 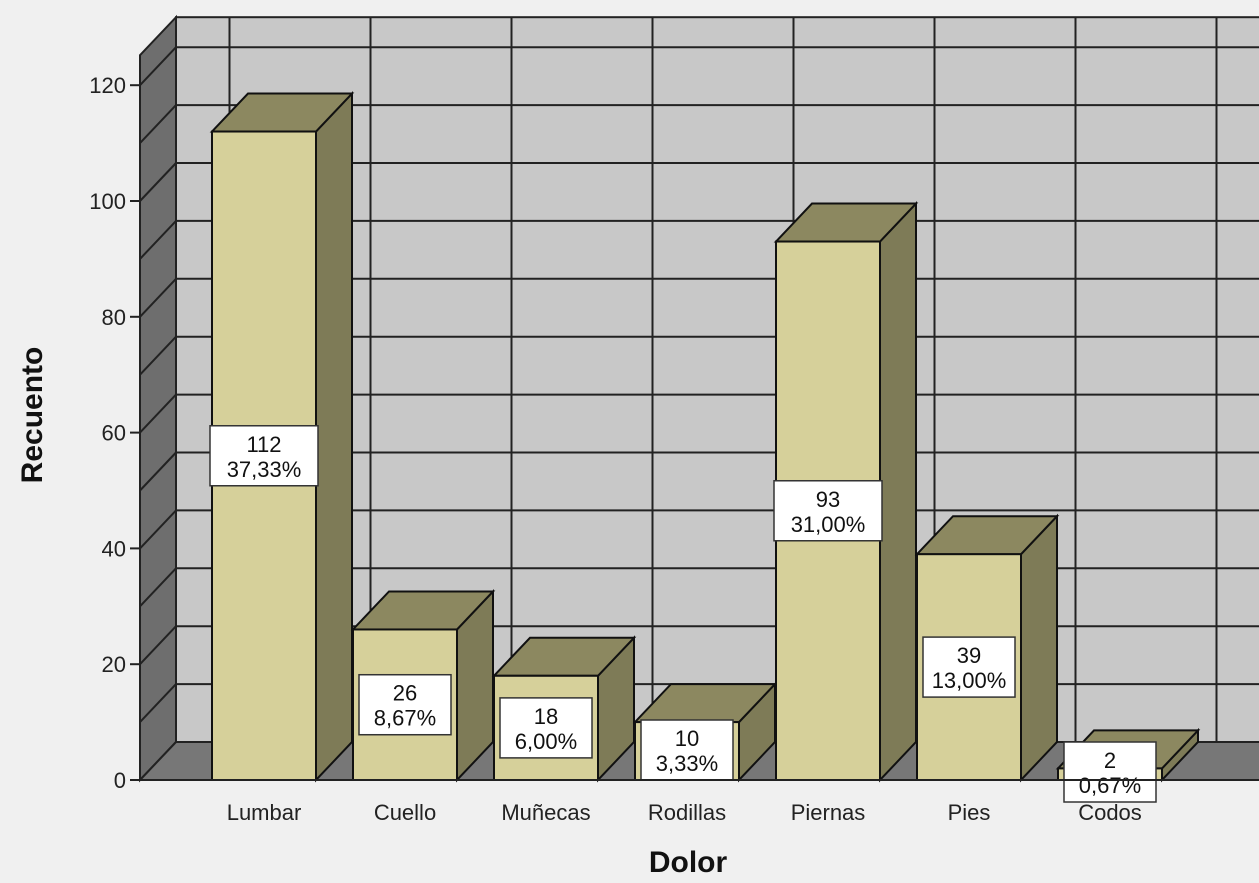 I want to click on bar-rodillas: 103,33%, so click(x=705, y=732).